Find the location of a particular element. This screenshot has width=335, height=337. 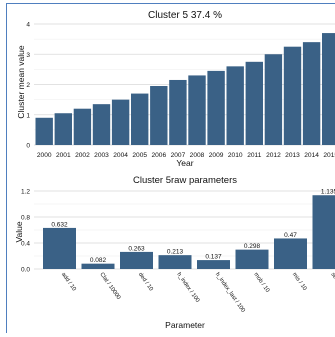

top-x-tick-label: 2013 is located at coordinates (292, 155).